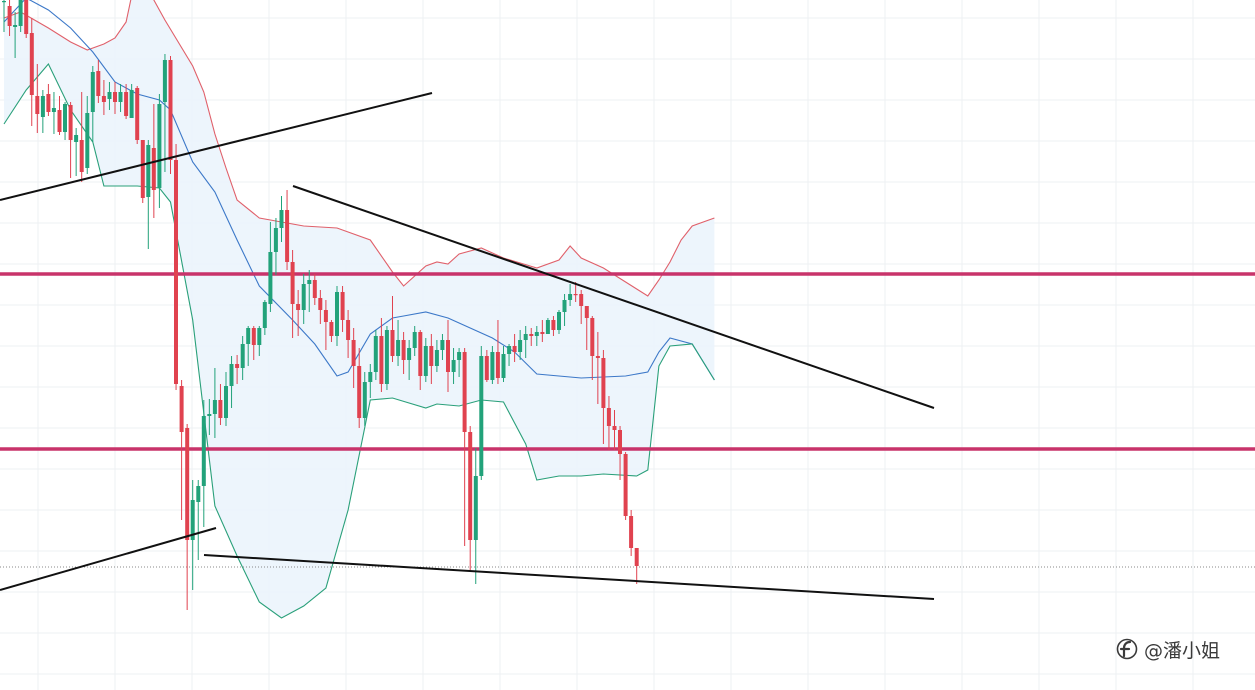 The image size is (1255, 690). Describe the element at coordinates (569, 577) in the screenshot. I see `trendline` at that location.